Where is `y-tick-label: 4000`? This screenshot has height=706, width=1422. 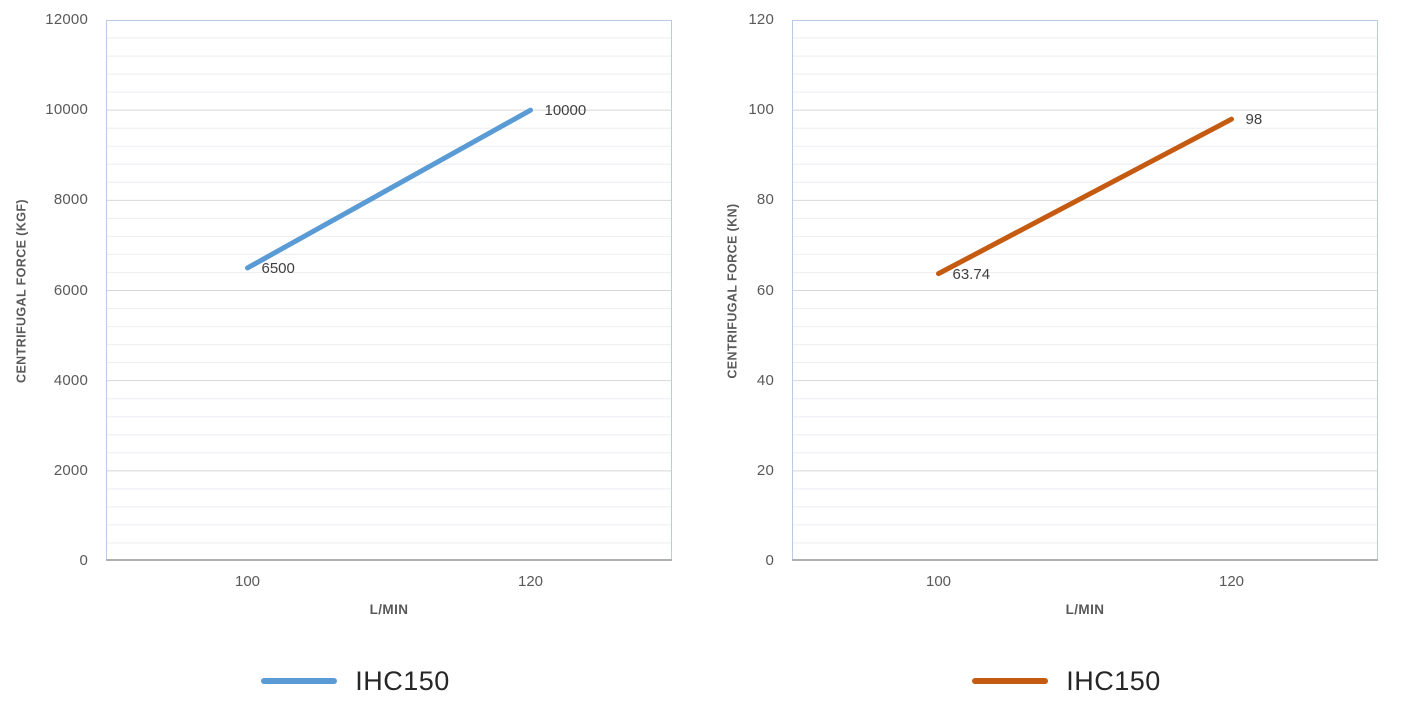
y-tick-label: 4000 is located at coordinates (70, 380).